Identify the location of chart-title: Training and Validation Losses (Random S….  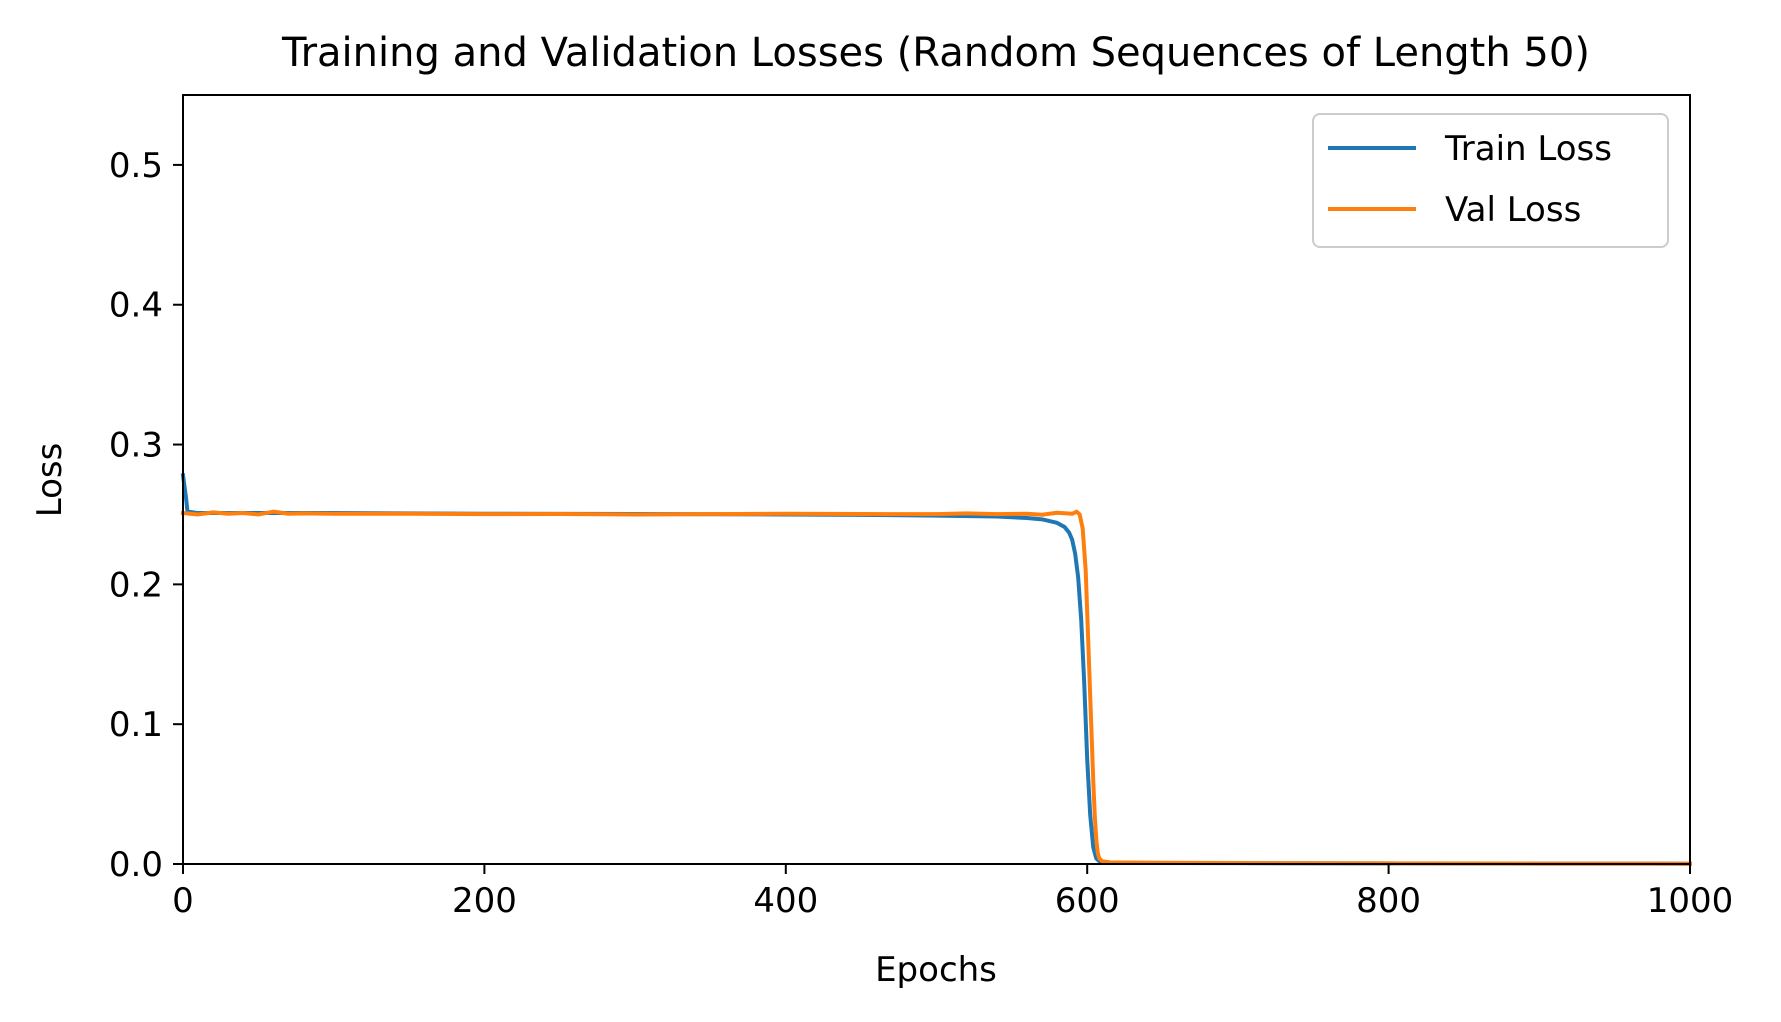
(935, 53).